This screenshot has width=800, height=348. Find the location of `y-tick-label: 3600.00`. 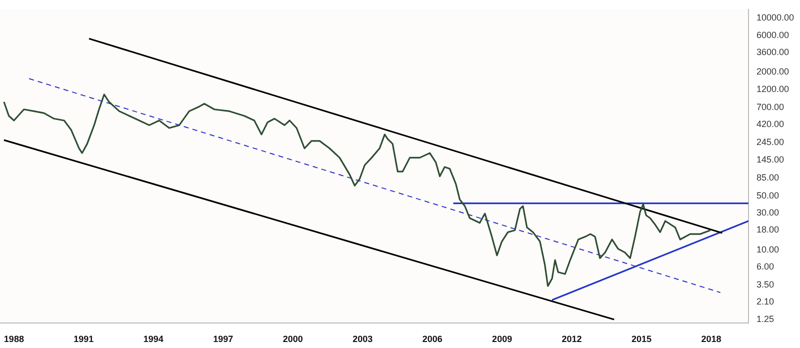

y-tick-label: 3600.00 is located at coordinates (773, 51).